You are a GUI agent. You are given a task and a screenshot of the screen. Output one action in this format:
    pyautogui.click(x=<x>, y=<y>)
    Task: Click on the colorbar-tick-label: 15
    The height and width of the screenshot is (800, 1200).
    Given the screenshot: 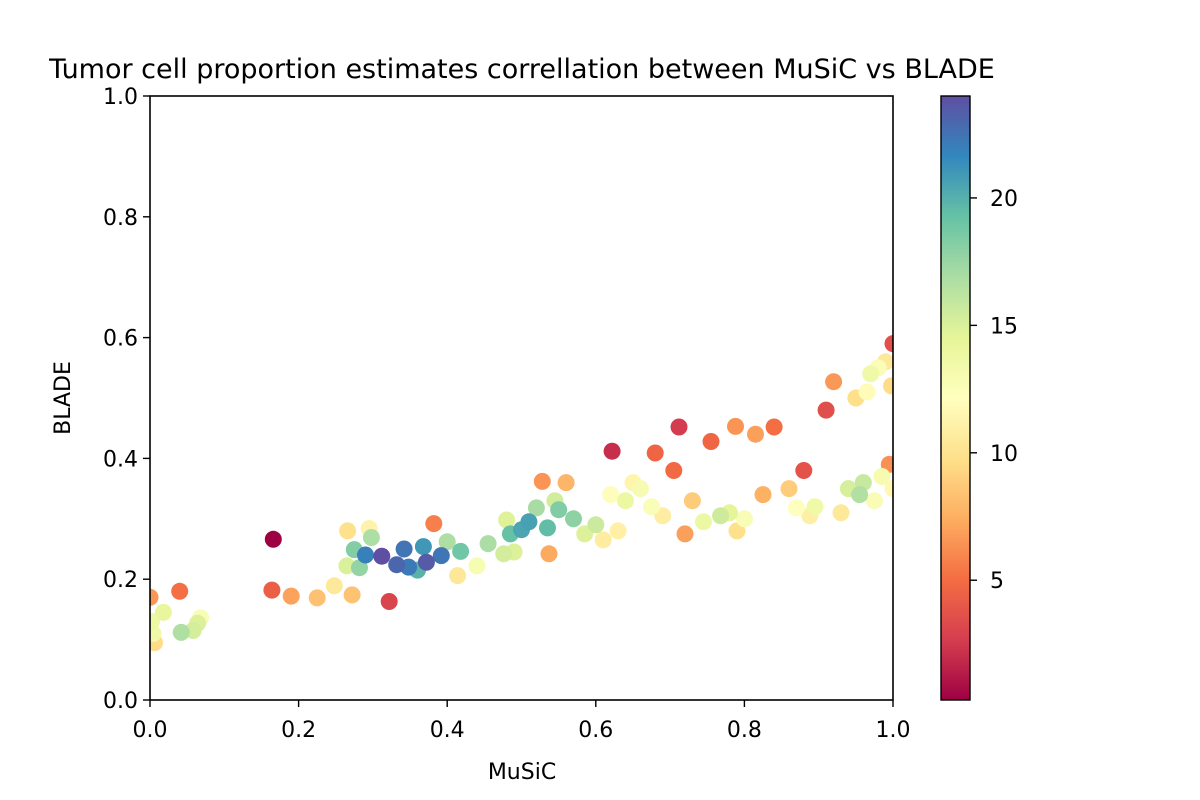 What is the action you would take?
    pyautogui.click(x=1004, y=326)
    